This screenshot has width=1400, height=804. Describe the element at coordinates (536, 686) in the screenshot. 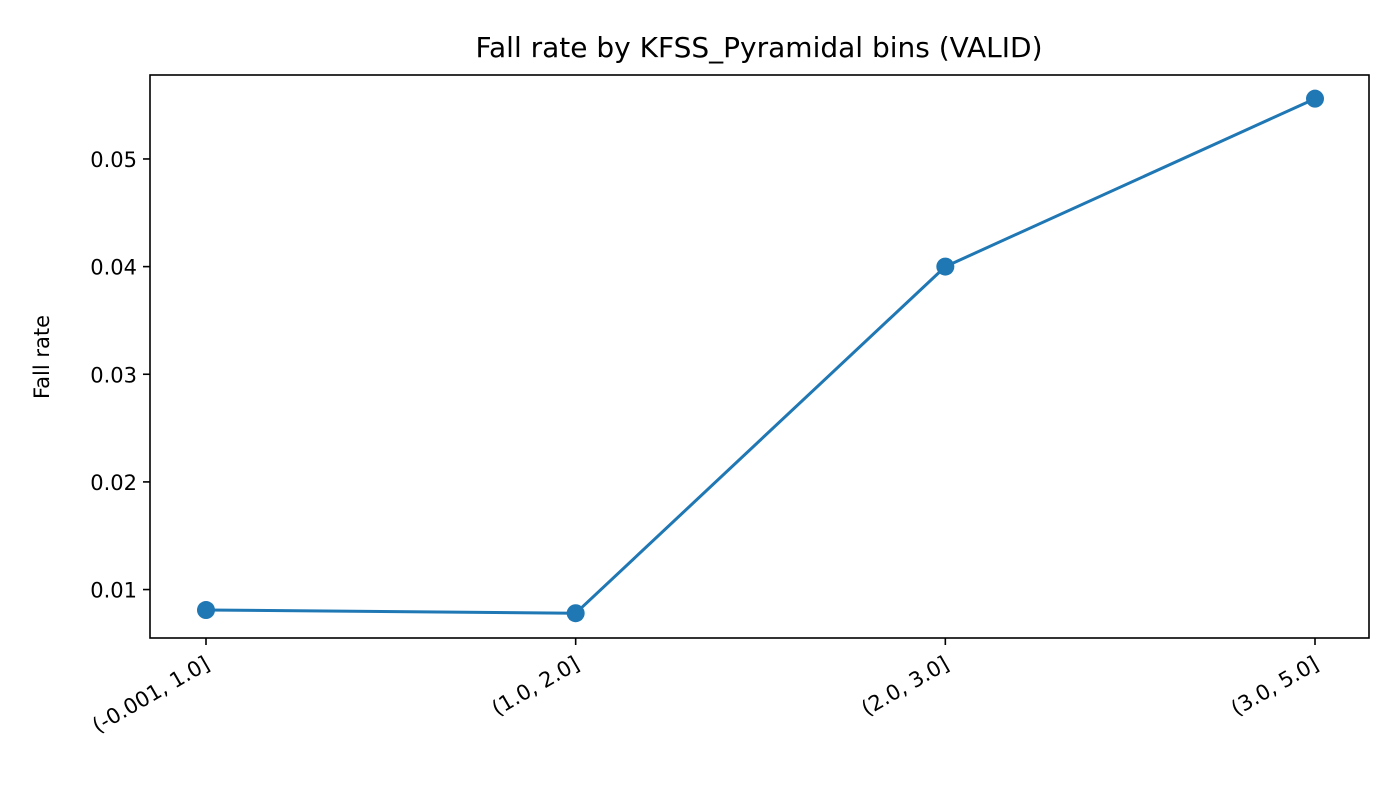

I see `x-tick-label: (1.0, 2.0]` at that location.